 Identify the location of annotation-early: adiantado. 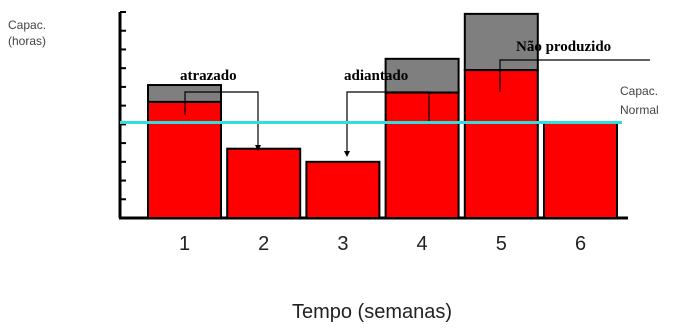
(376, 76).